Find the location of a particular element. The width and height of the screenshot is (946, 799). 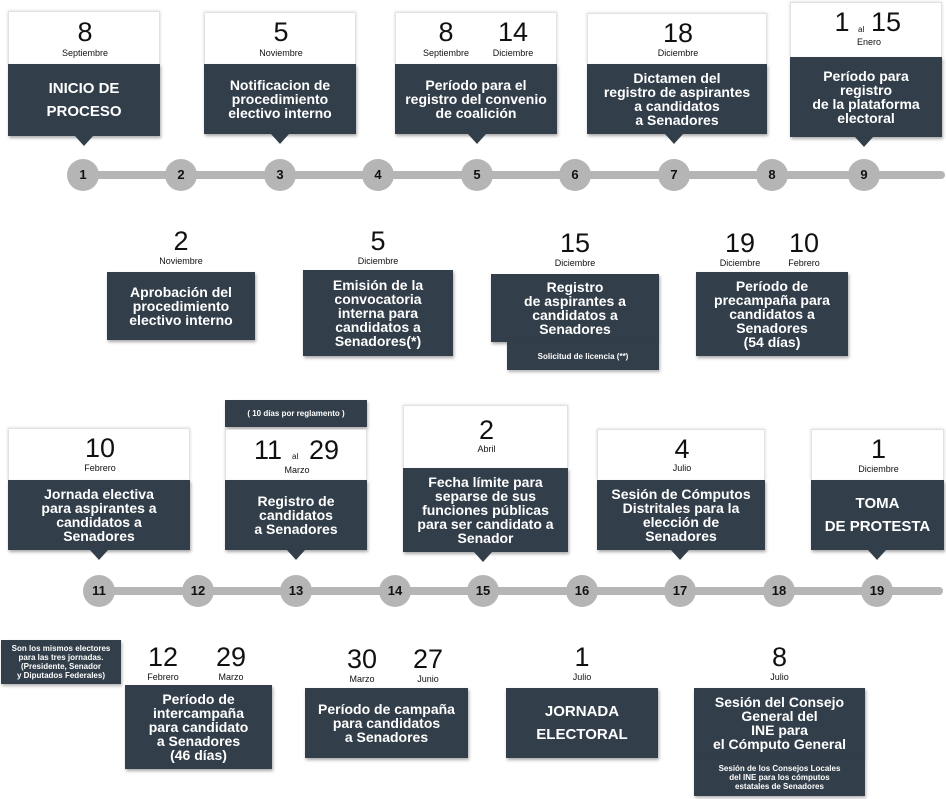

date-box: 10 Febrero is located at coordinates (99, 454).